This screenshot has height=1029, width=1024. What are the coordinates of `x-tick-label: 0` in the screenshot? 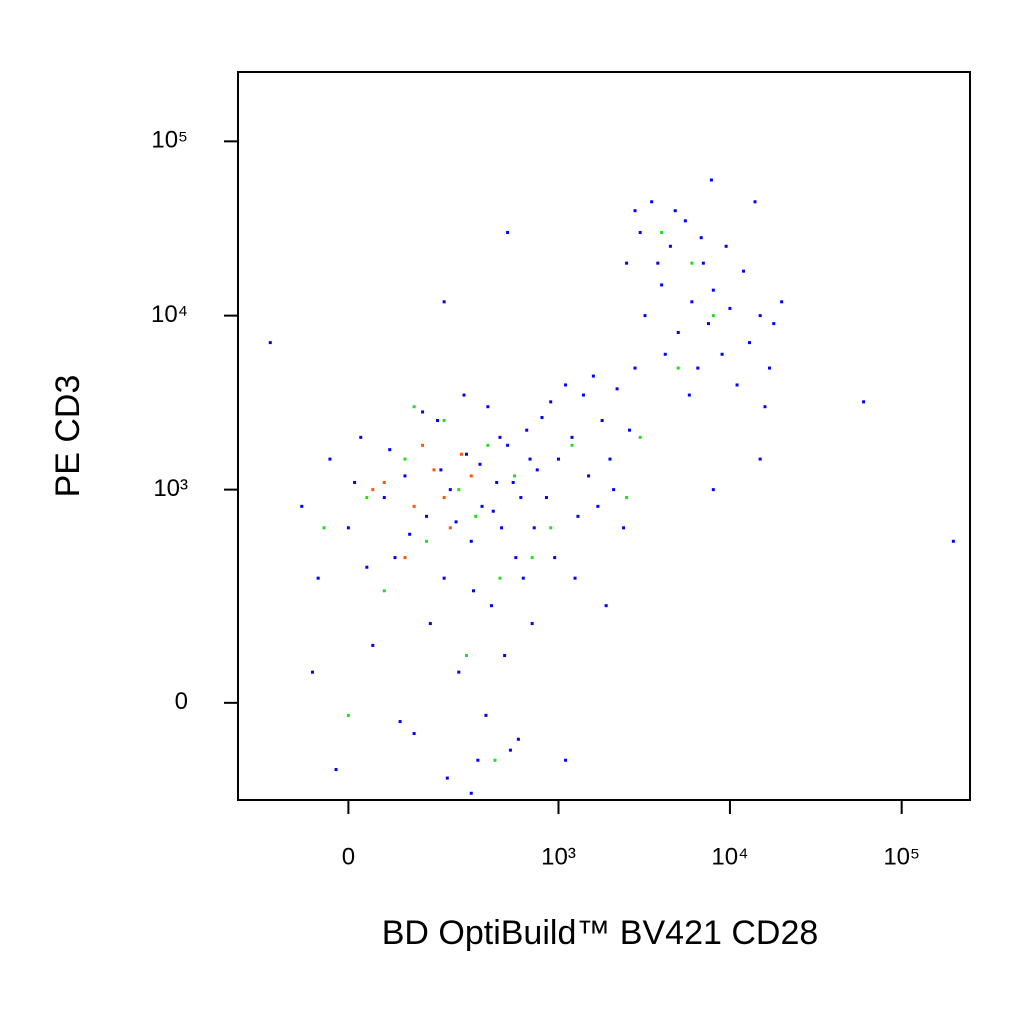 It's located at (348, 856).